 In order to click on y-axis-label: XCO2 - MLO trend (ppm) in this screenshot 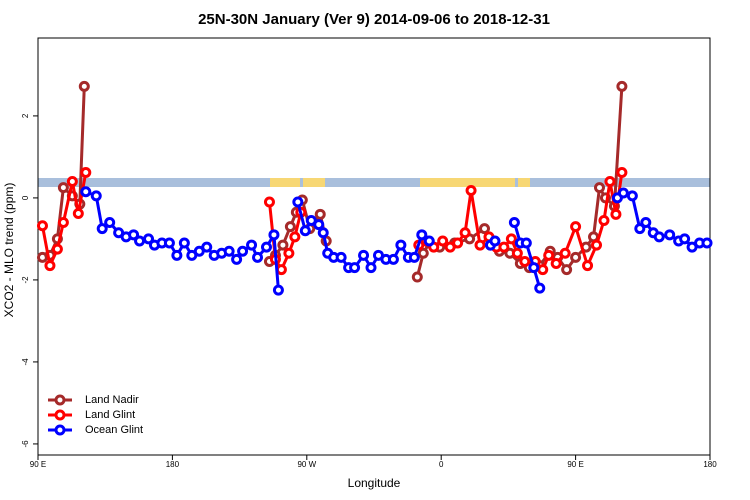, I will do `click(9, 250)`.